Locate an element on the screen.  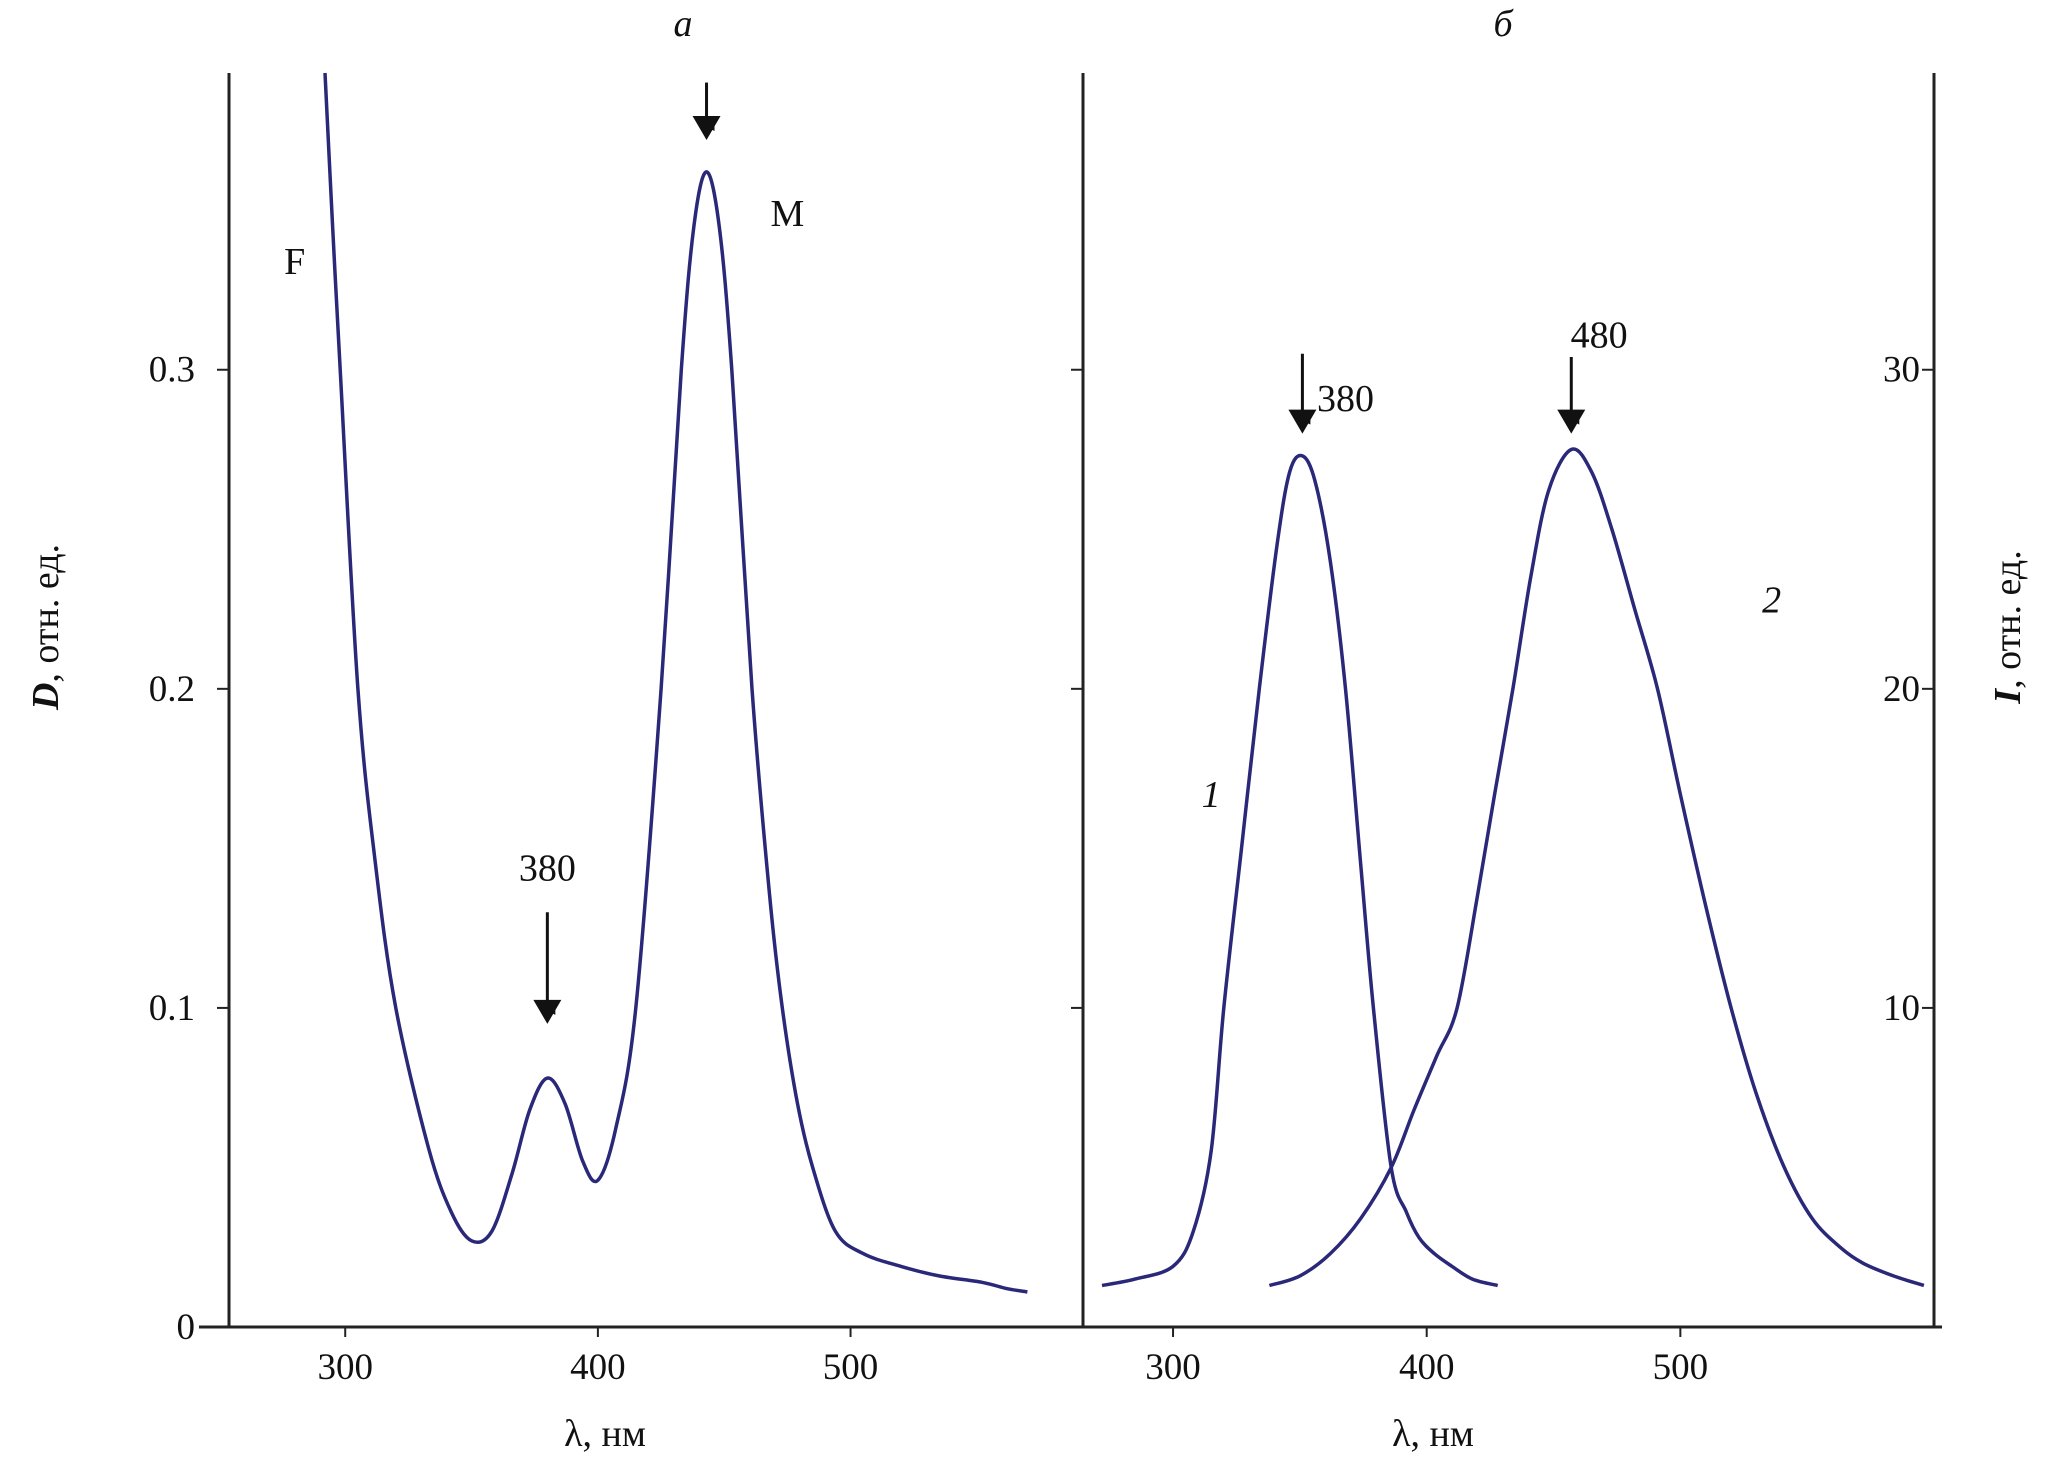
y-tick-label: 0 is located at coordinates (186, 1327).